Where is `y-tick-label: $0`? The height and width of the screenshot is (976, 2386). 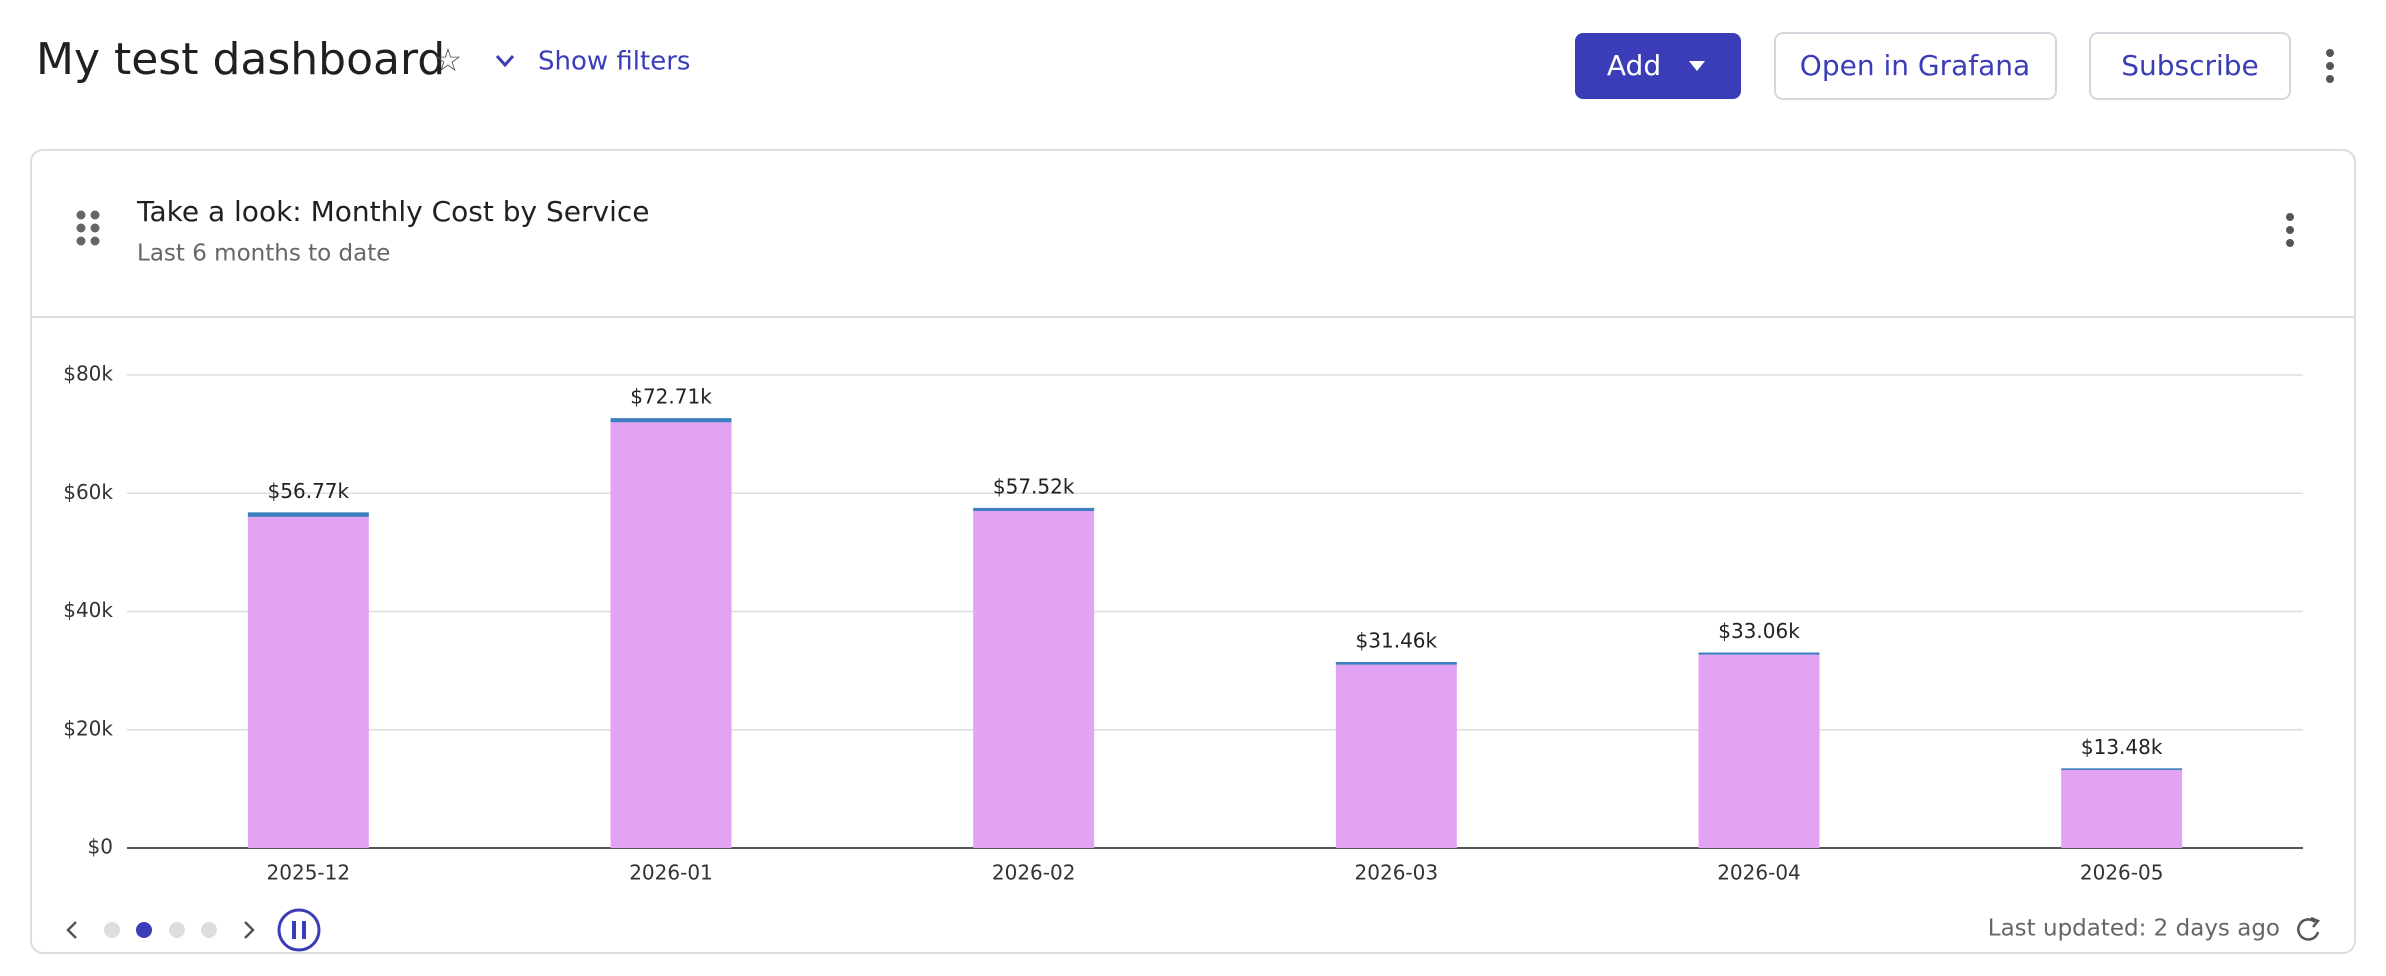 y-tick-label: $0 is located at coordinates (100, 847).